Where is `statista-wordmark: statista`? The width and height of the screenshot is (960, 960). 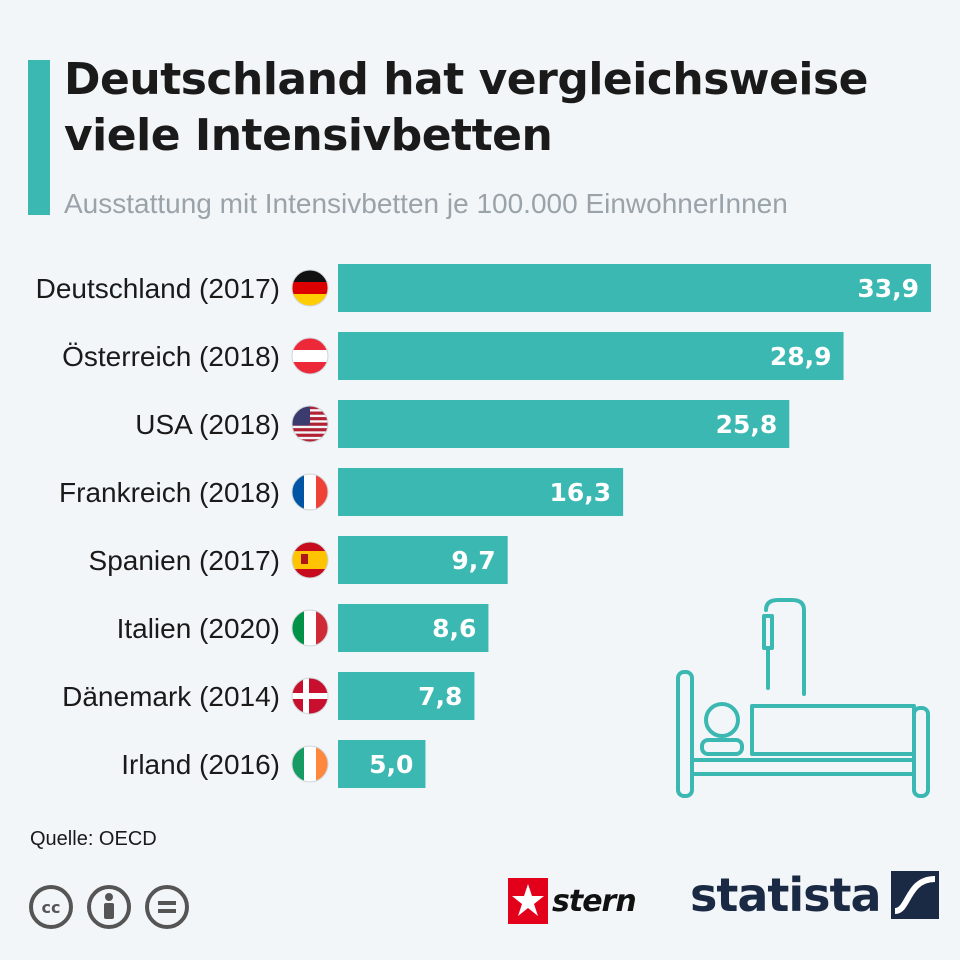
statista-wordmark: statista is located at coordinates (786, 895).